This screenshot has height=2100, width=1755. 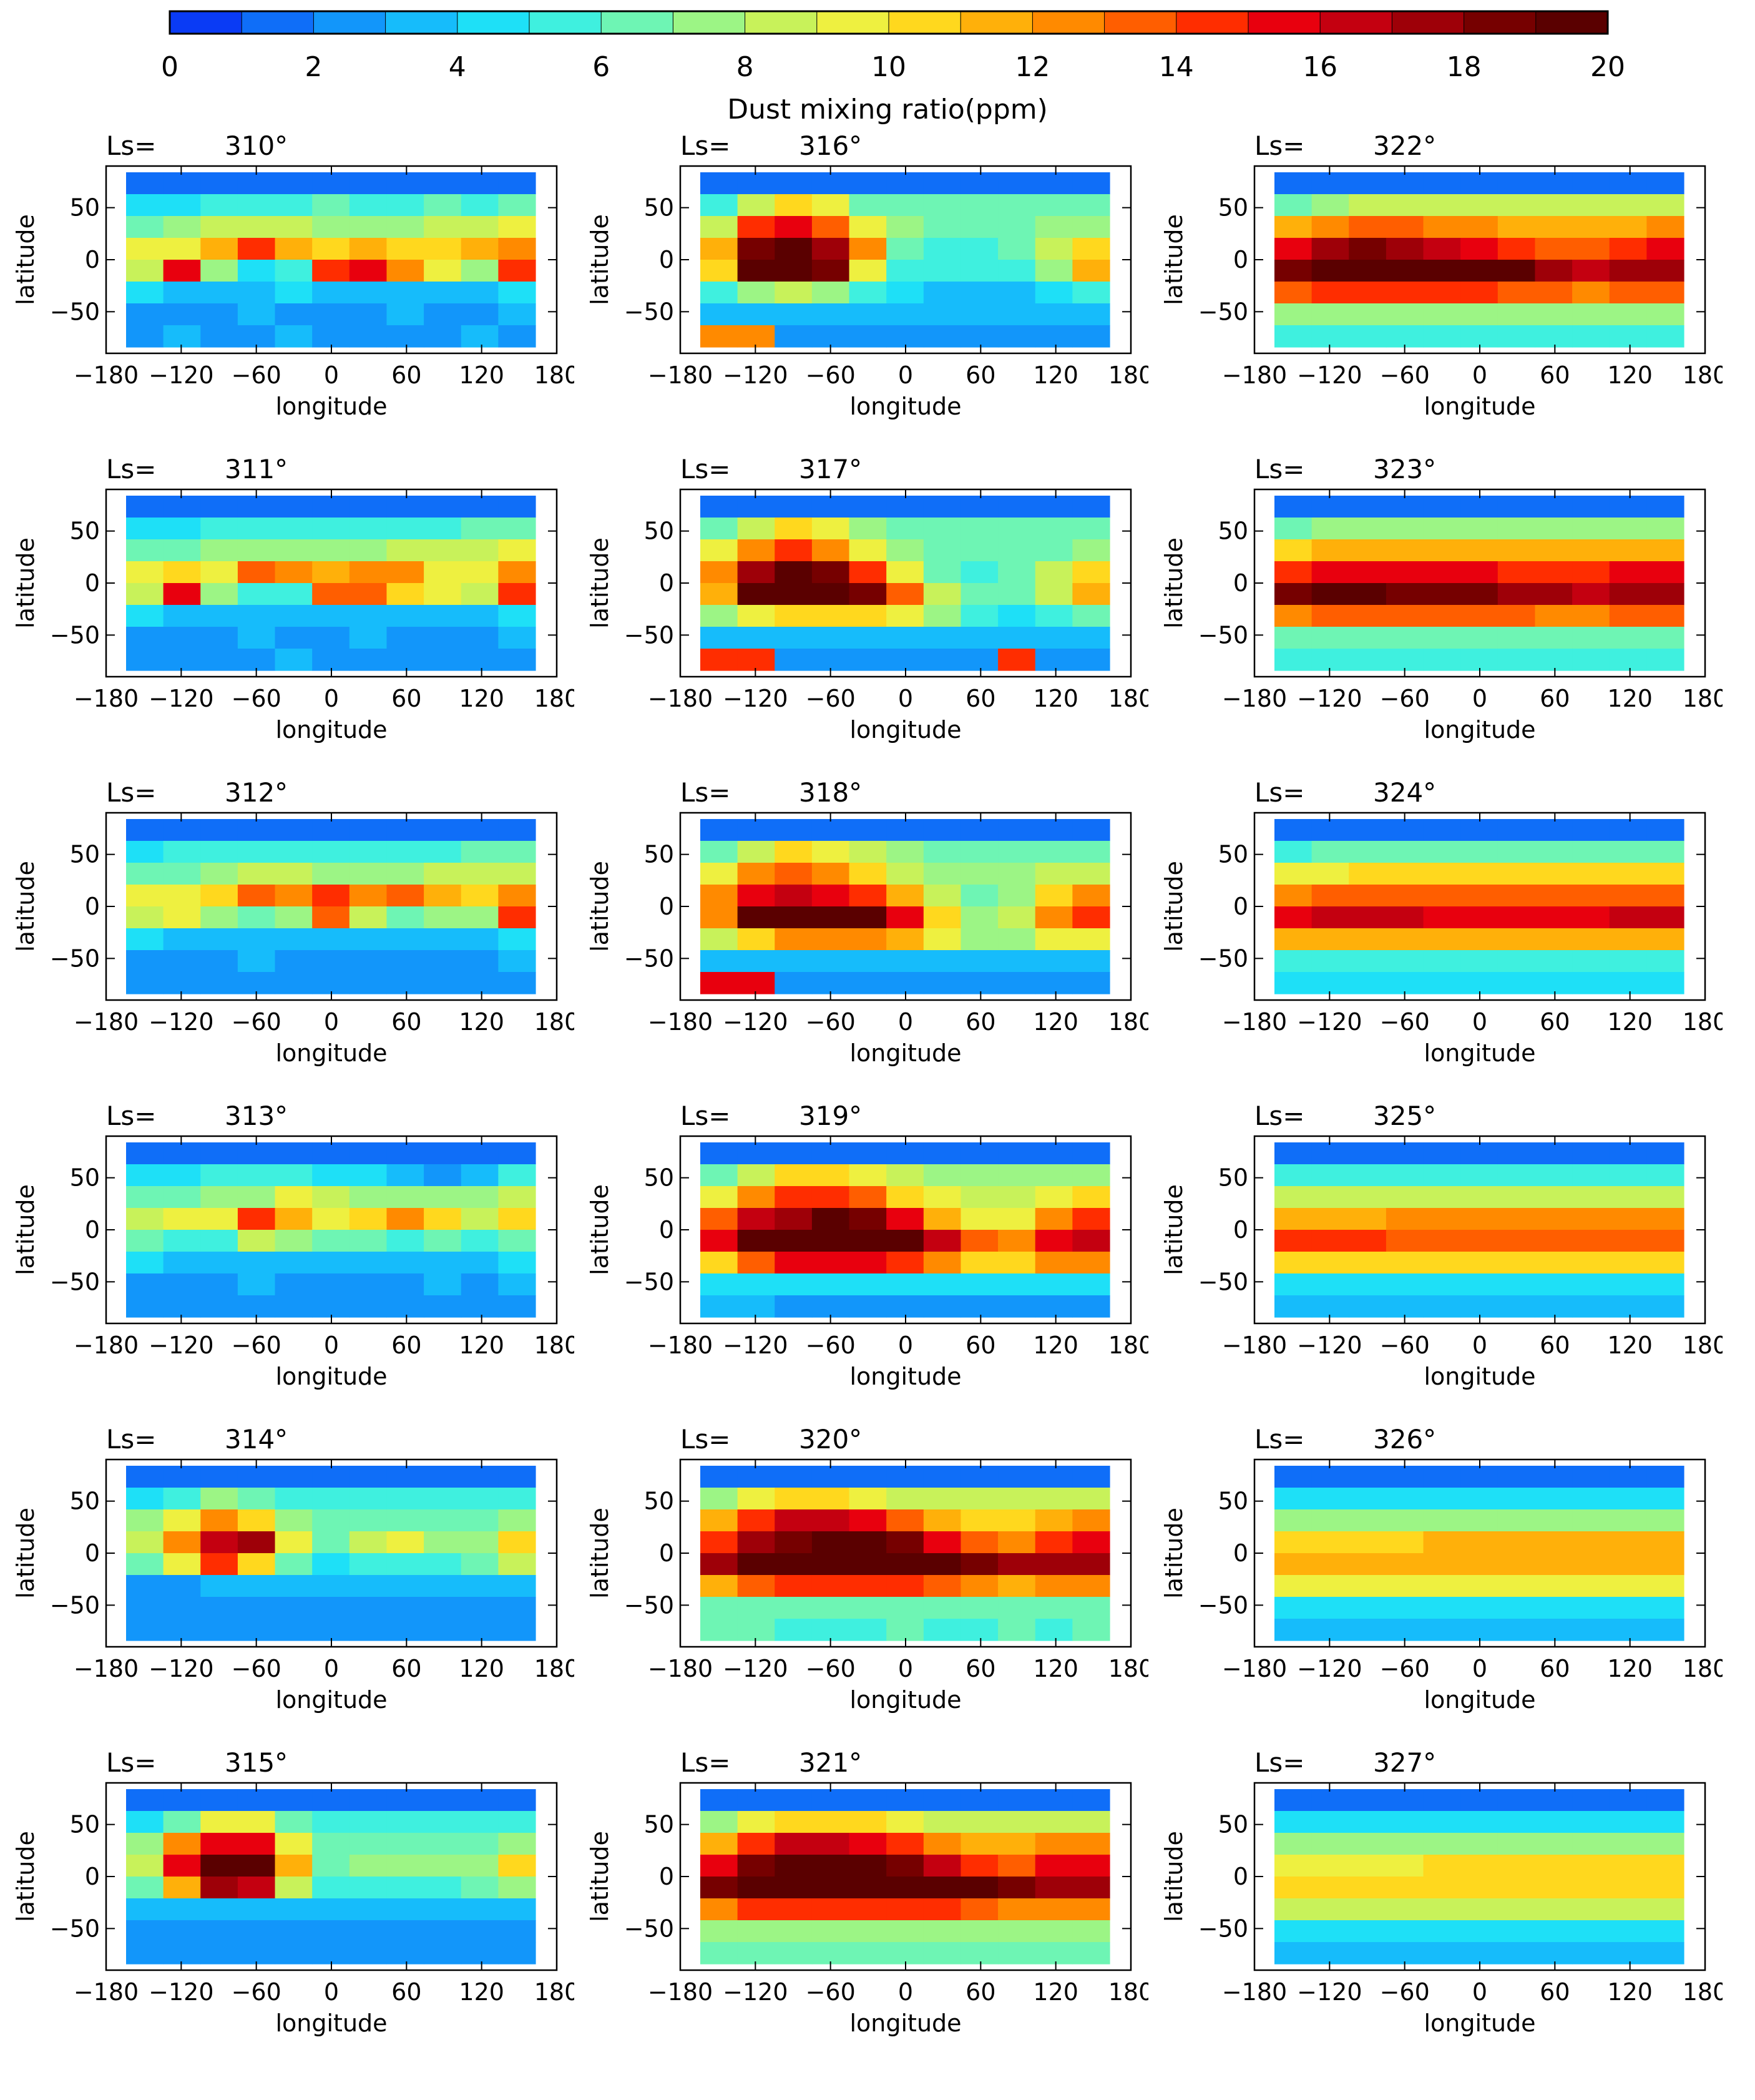 I want to click on y-axis-label: latitude, so click(x=1174, y=1554).